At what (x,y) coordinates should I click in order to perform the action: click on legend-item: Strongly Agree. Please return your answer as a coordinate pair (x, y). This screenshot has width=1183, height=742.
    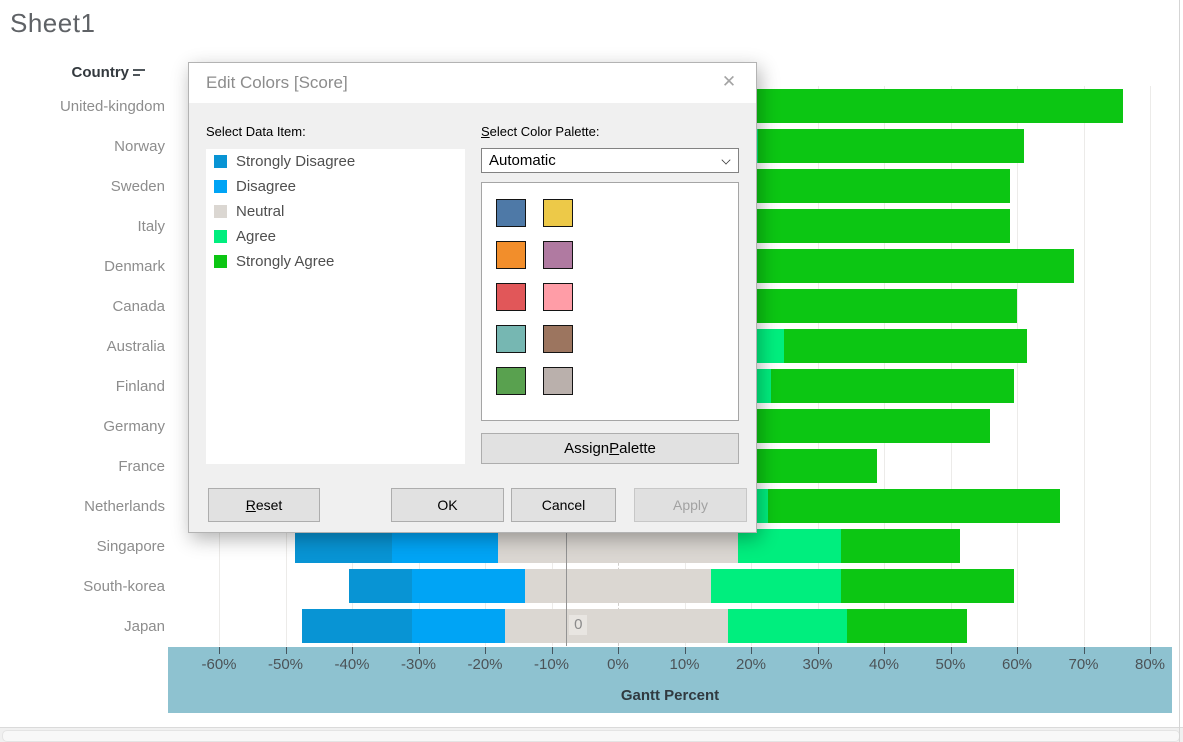
    Looking at the image, I should click on (335, 261).